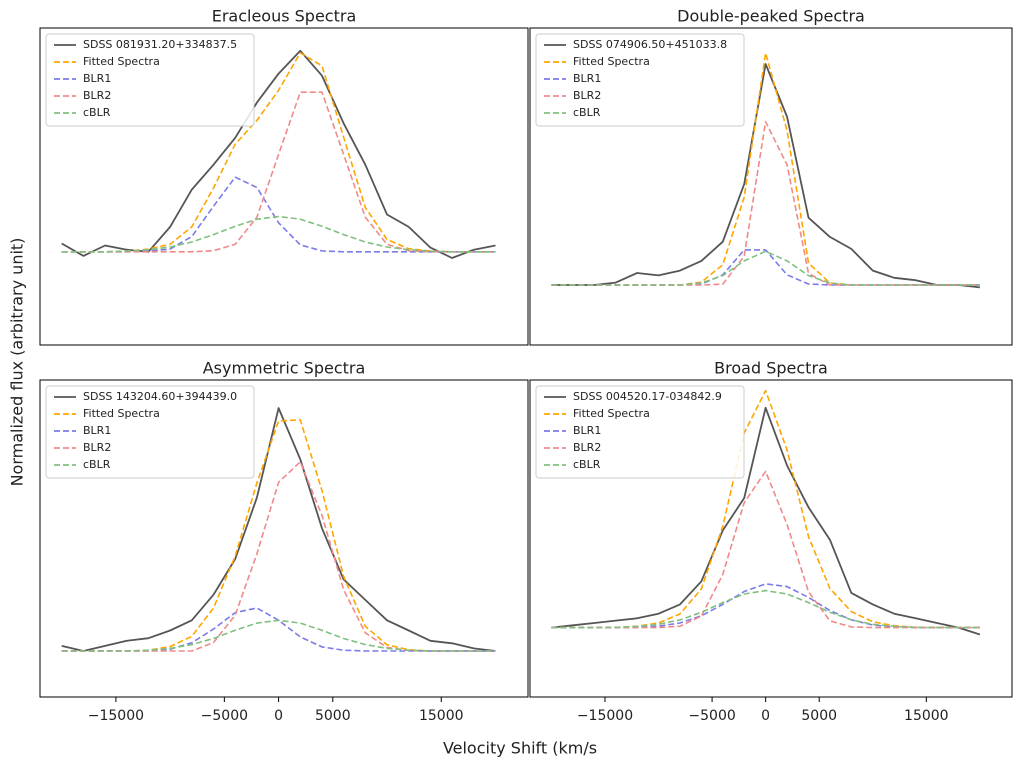  I want to click on panel-title: Broad Spectra, so click(771, 368).